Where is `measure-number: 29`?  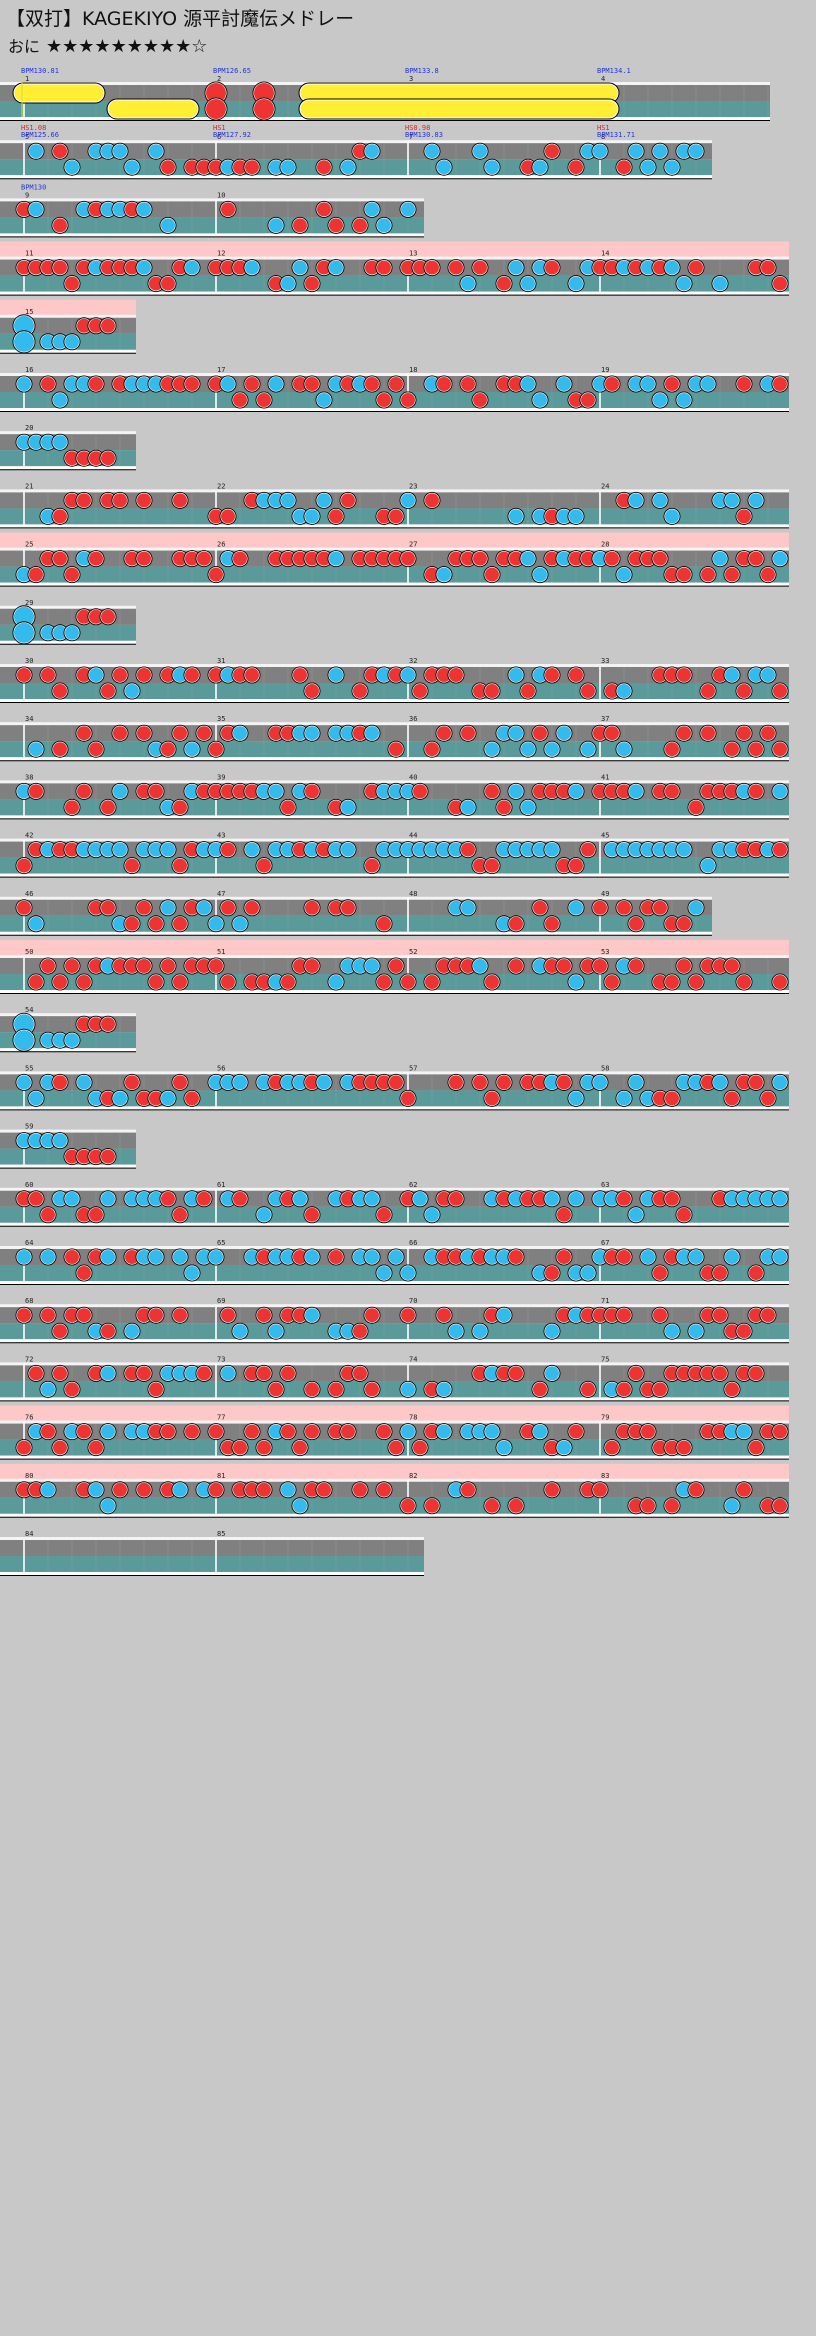
measure-number: 29 is located at coordinates (29, 603).